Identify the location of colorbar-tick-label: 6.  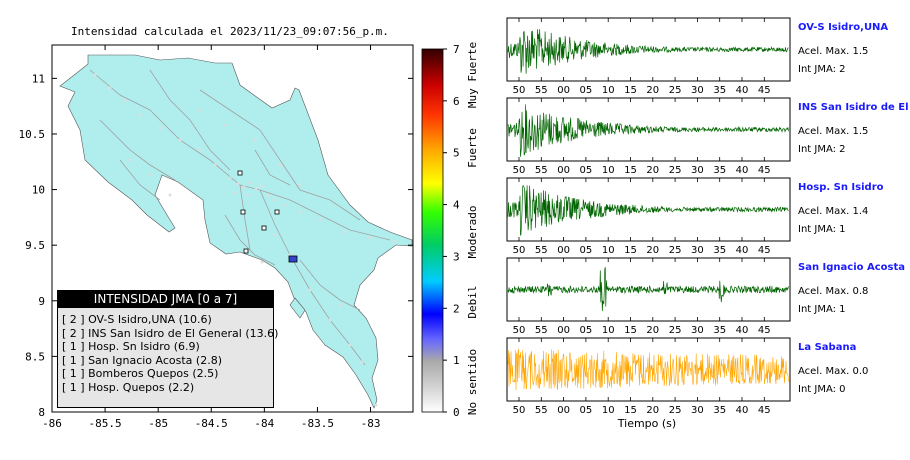
(456, 101).